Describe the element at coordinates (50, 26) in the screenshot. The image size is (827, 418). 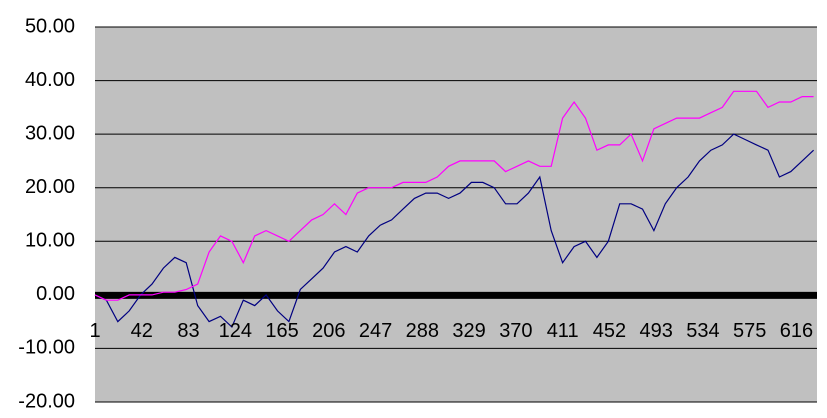
I see `y-tick-label: 50.00` at that location.